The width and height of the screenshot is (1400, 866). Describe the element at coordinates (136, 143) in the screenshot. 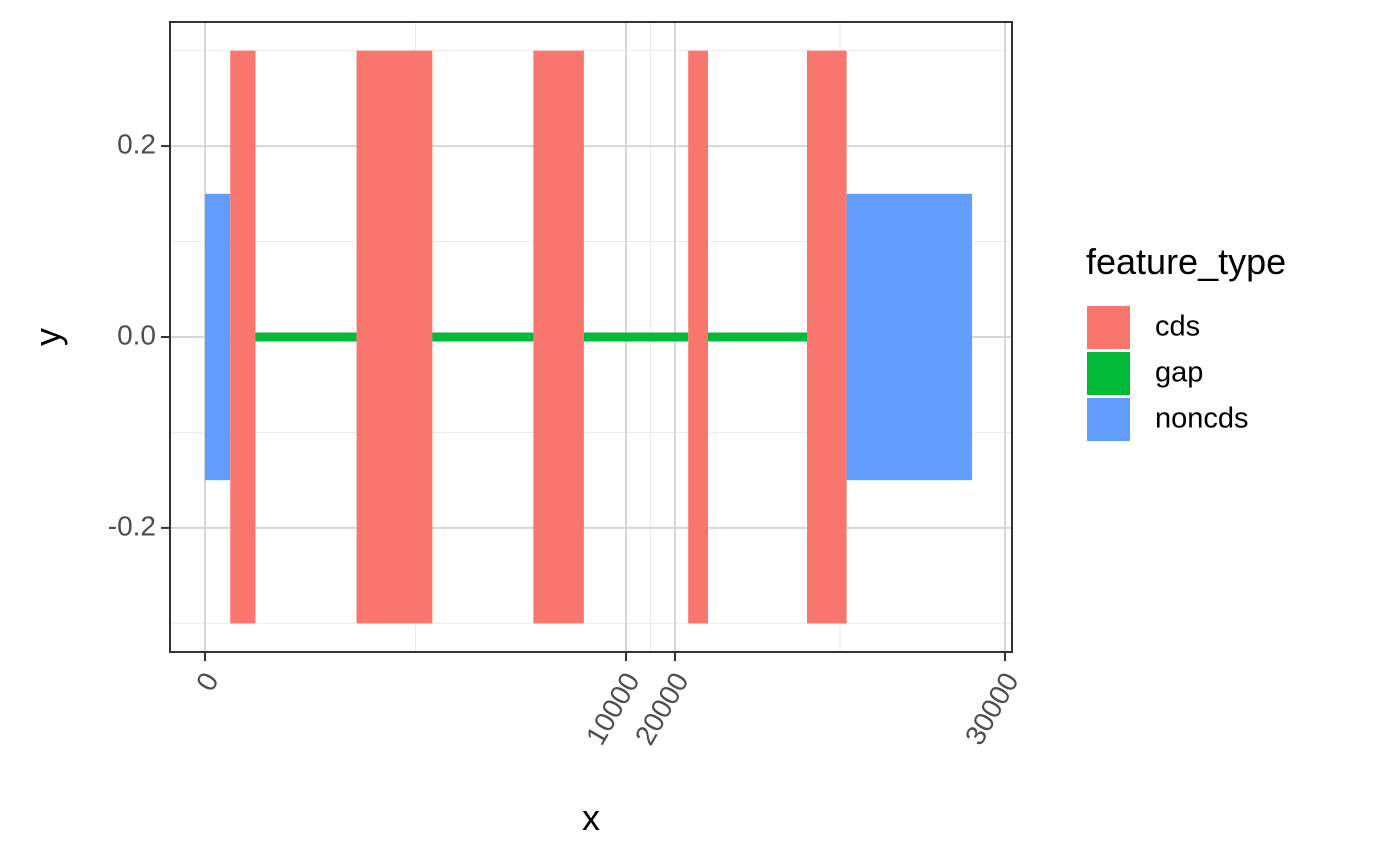

I see `y-tick-label: 0.2` at that location.